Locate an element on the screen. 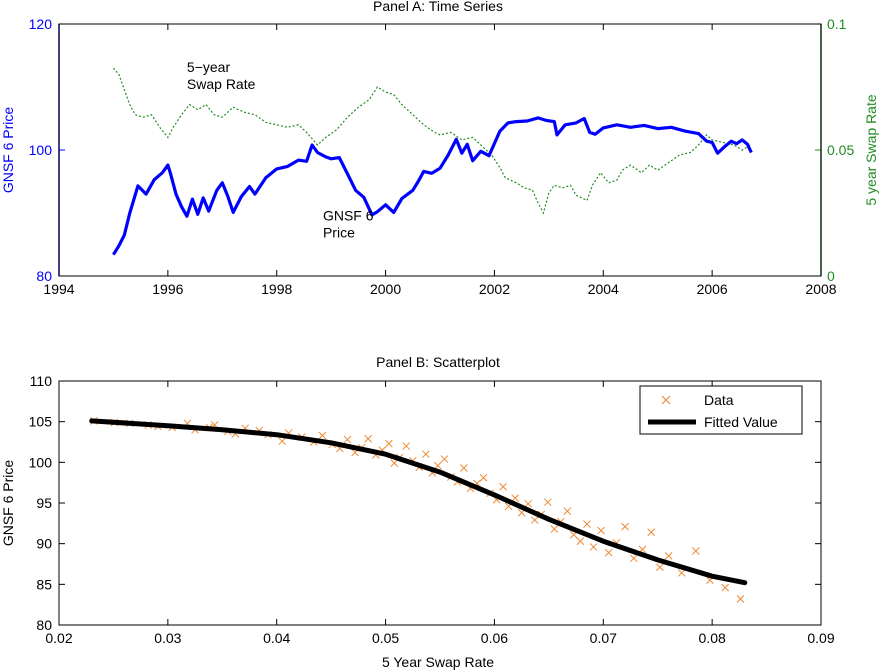 This screenshot has height=671, width=881. panel-b-y-axis-label: GNSF 6 Price is located at coordinates (8, 503).